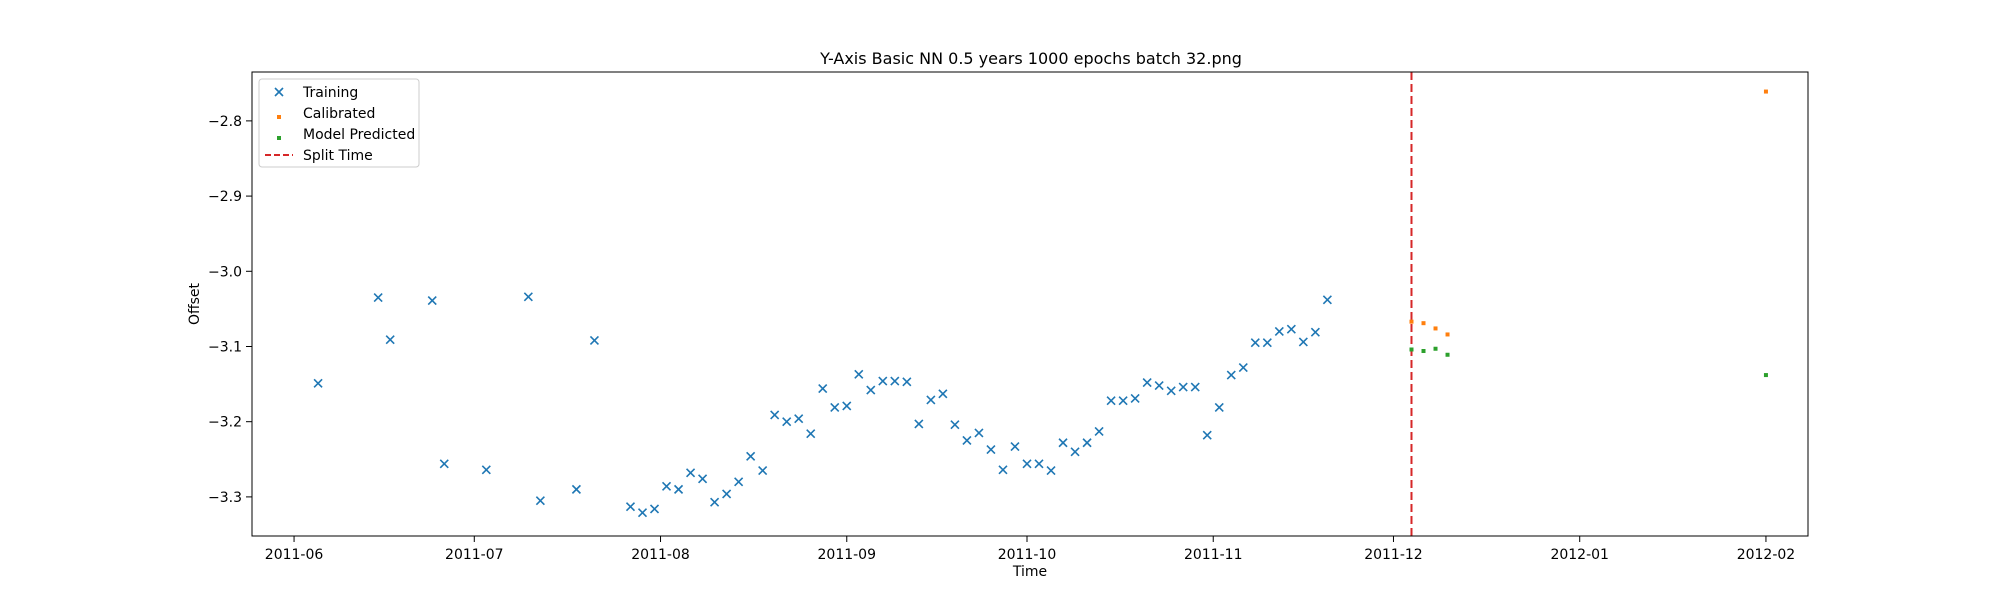  What do you see at coordinates (225, 498) in the screenshot?
I see `y-tick-label: −3.3` at bounding box center [225, 498].